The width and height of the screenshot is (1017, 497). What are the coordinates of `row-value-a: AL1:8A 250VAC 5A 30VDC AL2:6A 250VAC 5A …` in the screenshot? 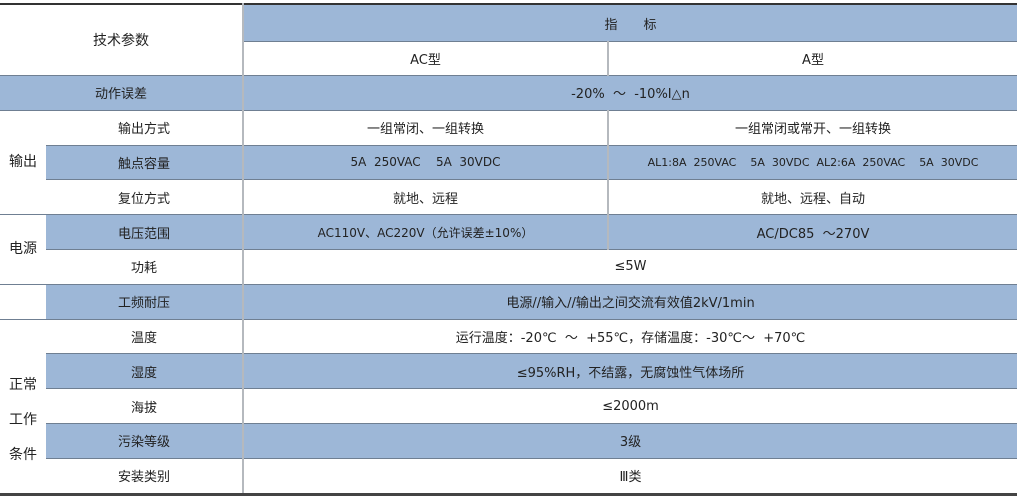 It's located at (811, 162).